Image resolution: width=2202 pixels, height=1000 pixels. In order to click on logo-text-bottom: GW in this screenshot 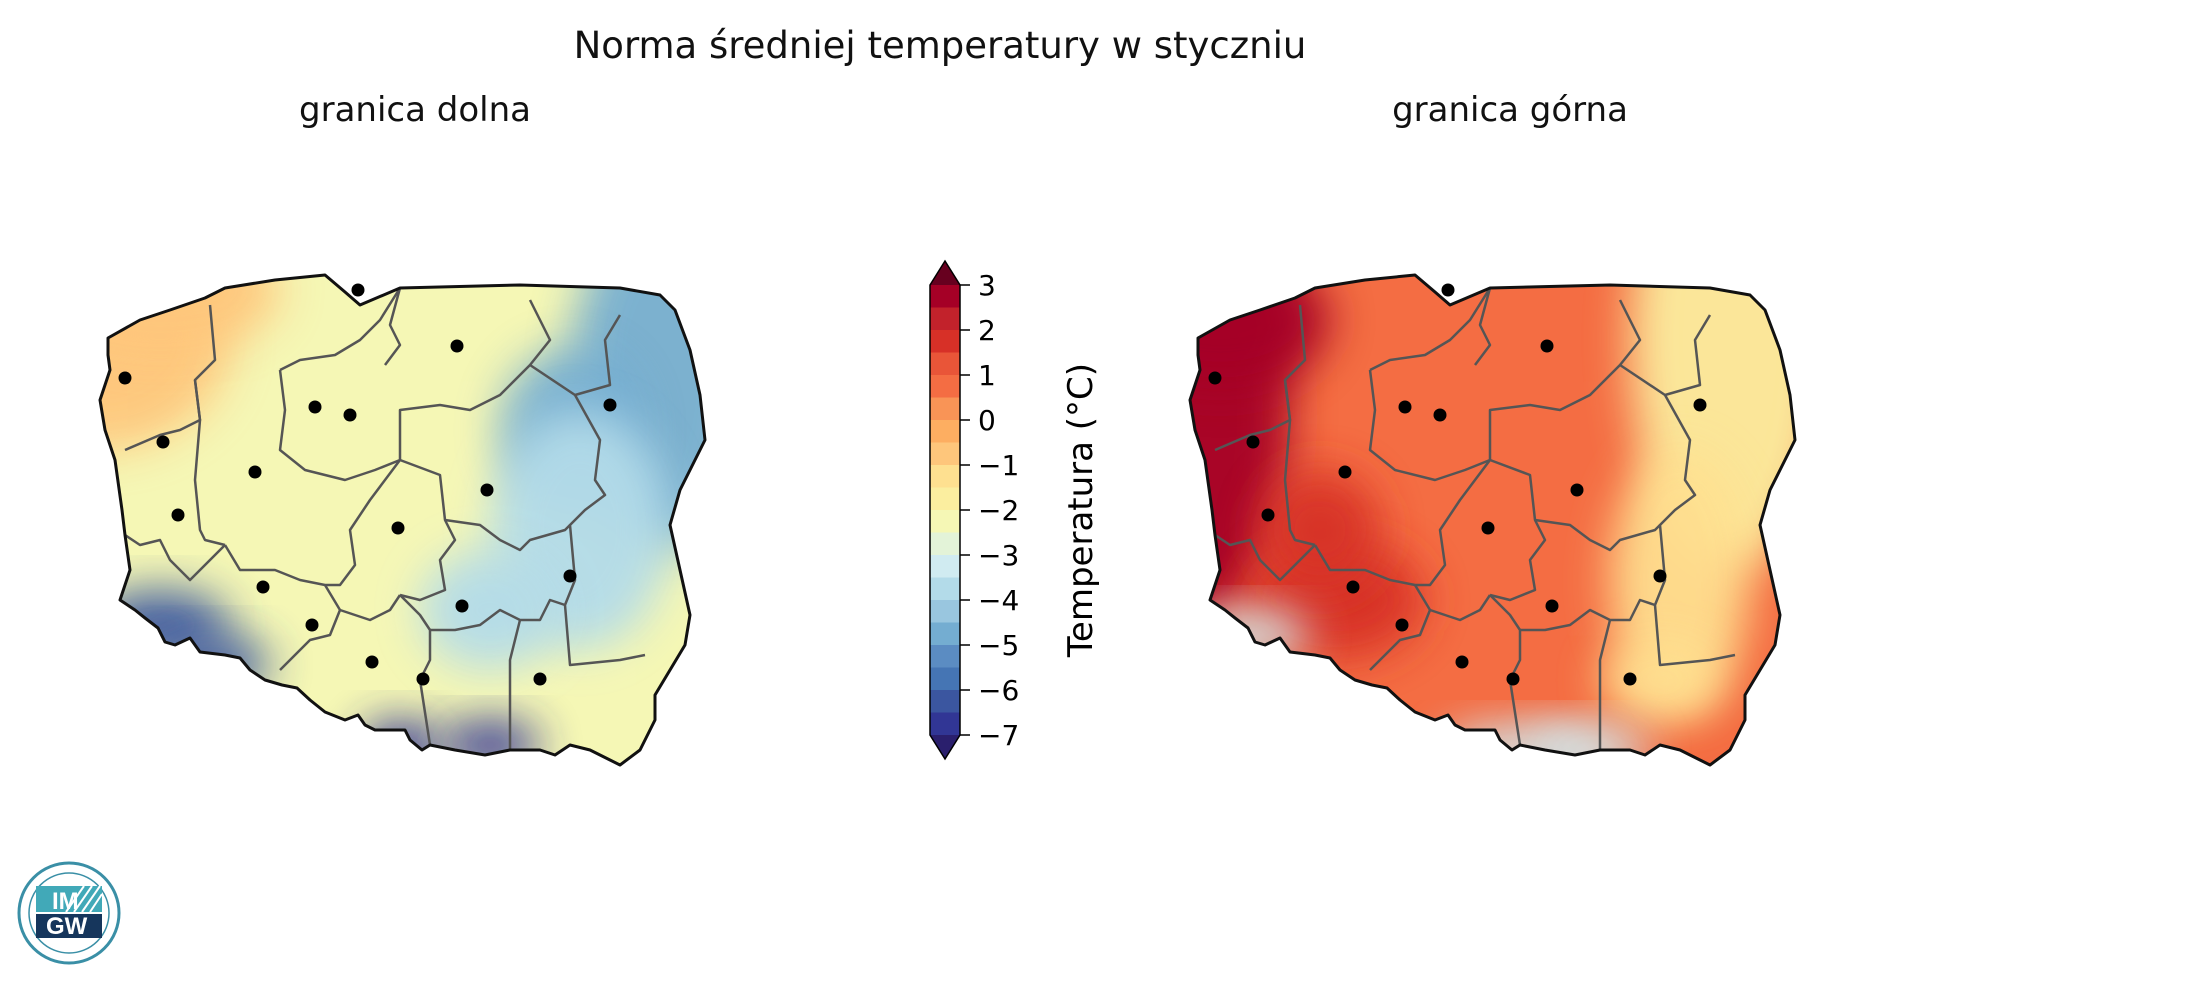, I will do `click(67, 926)`.